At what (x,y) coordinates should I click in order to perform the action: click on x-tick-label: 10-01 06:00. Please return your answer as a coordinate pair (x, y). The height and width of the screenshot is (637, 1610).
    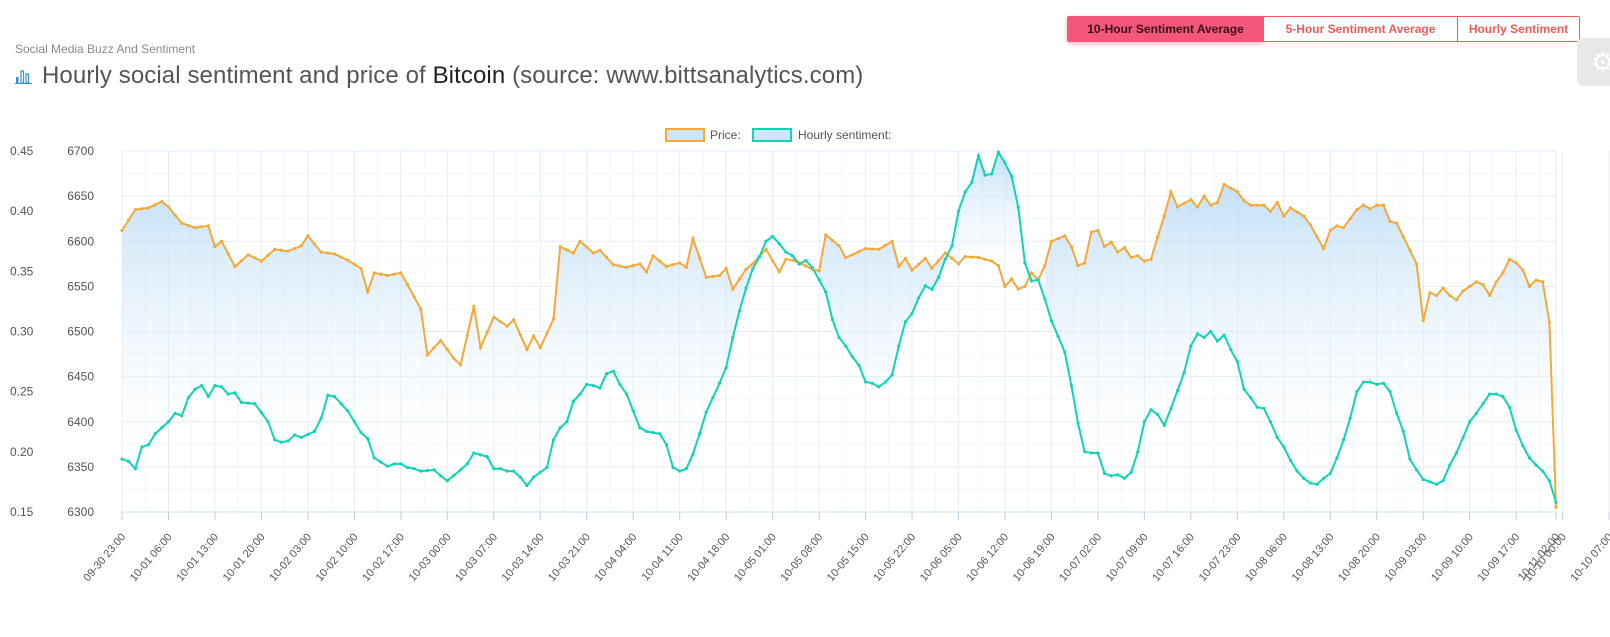
    Looking at the image, I should click on (151, 557).